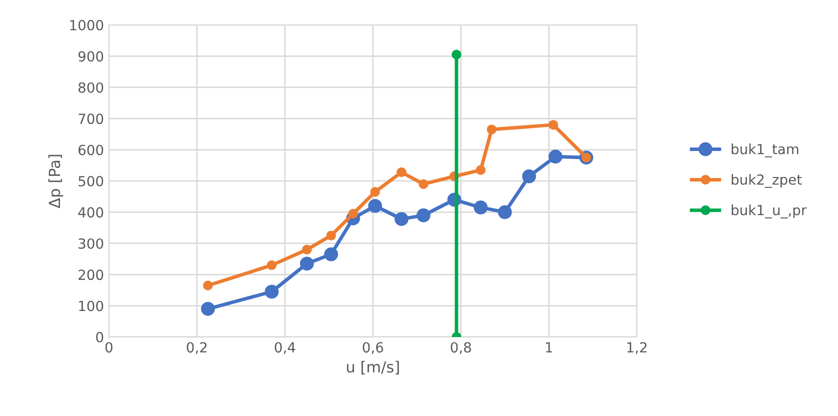  Describe the element at coordinates (91, 181) in the screenshot. I see `y-tick-label: 500` at that location.